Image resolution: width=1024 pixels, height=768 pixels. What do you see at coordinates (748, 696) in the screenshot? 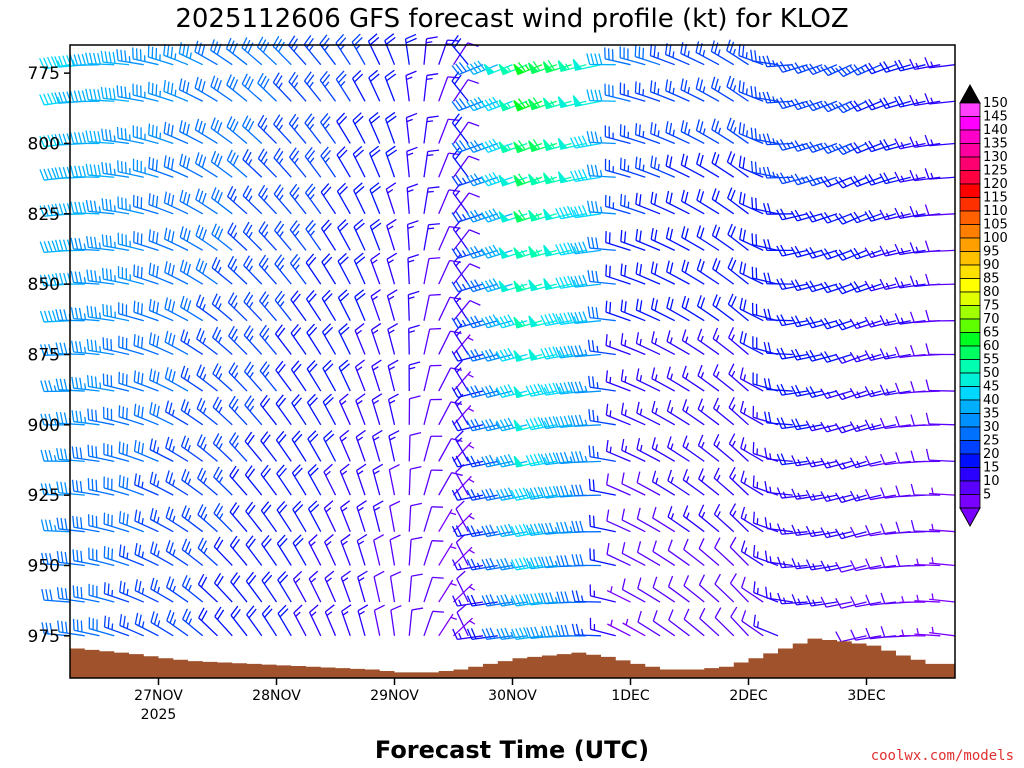
I see `x-tick-label: 2DEC` at bounding box center [748, 696].